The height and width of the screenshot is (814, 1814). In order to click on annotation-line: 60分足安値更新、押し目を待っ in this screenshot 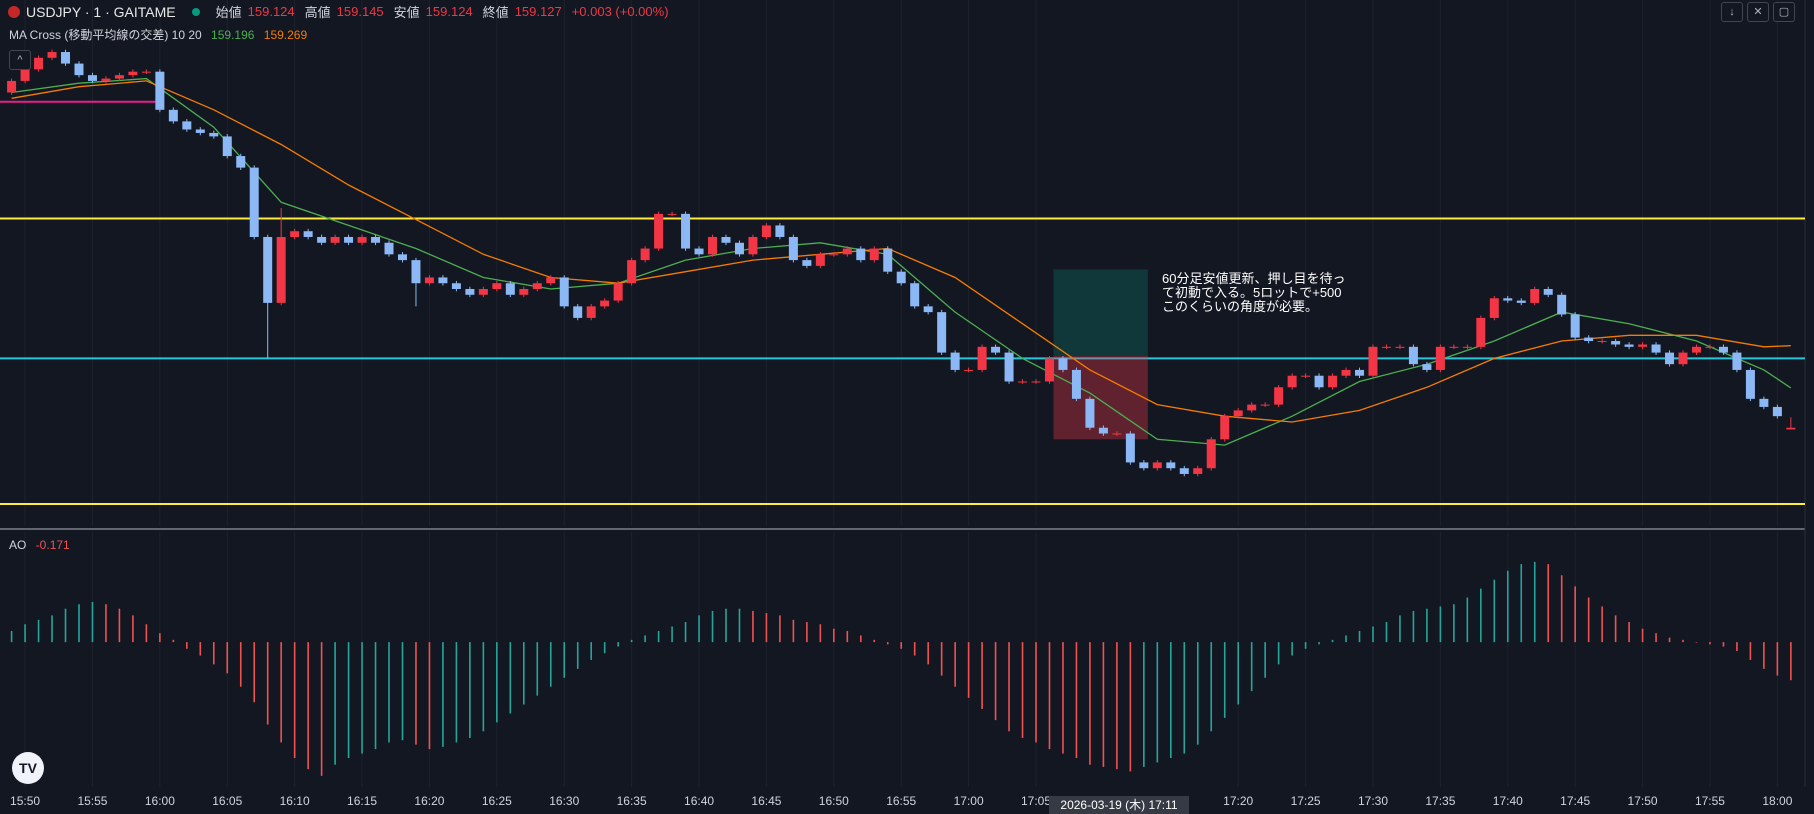, I will do `click(1254, 278)`.